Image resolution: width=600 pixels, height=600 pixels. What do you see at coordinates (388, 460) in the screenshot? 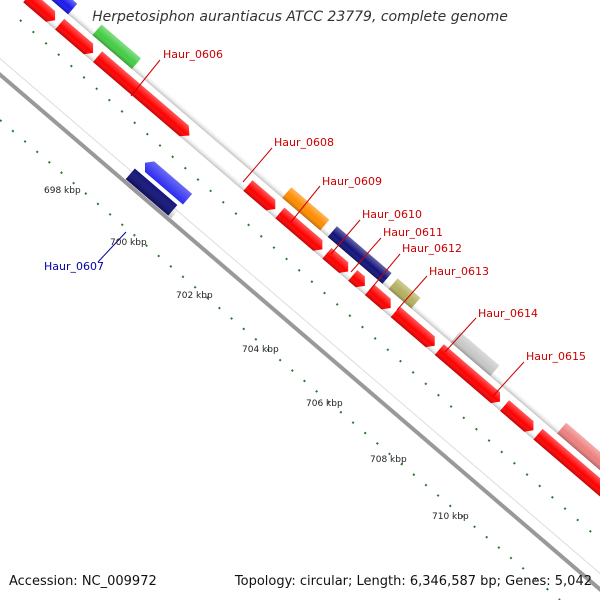
I see `ruler-label-708kbp: 708 kbp` at bounding box center [388, 460].